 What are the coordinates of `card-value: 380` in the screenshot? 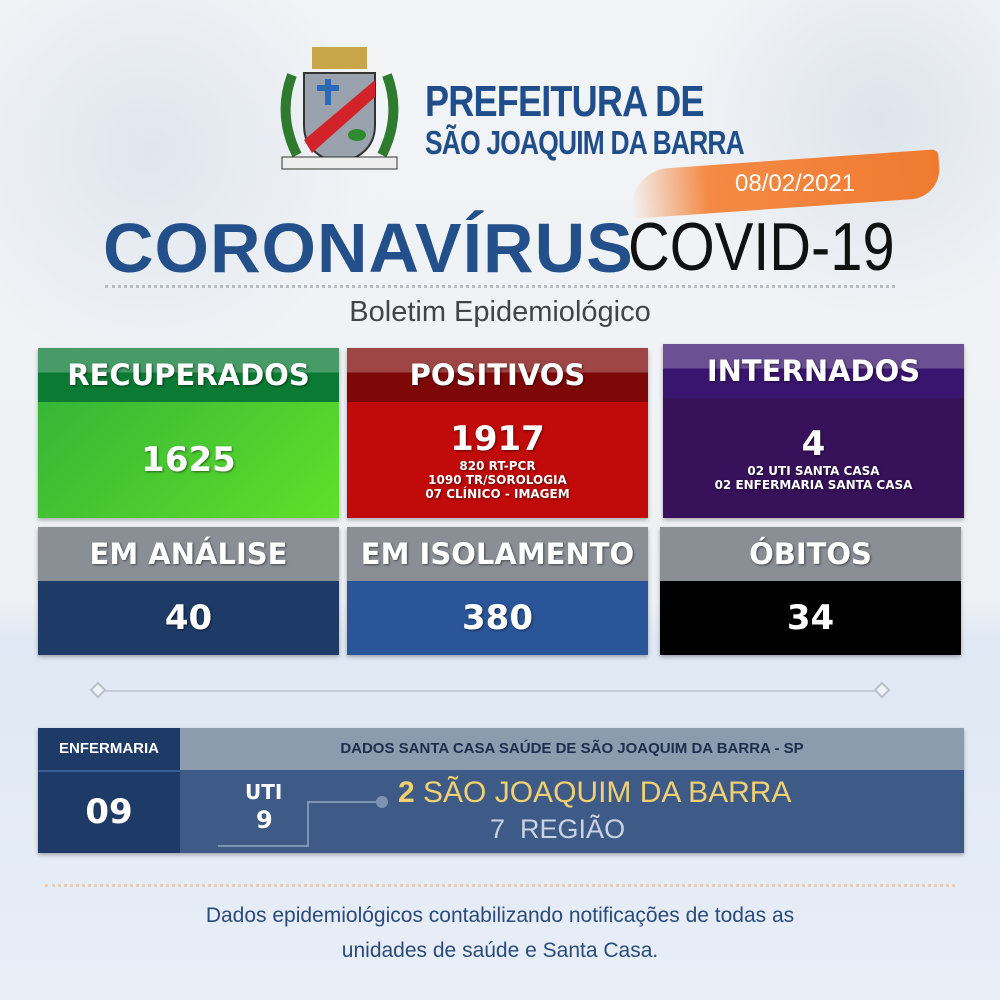 It's located at (497, 618).